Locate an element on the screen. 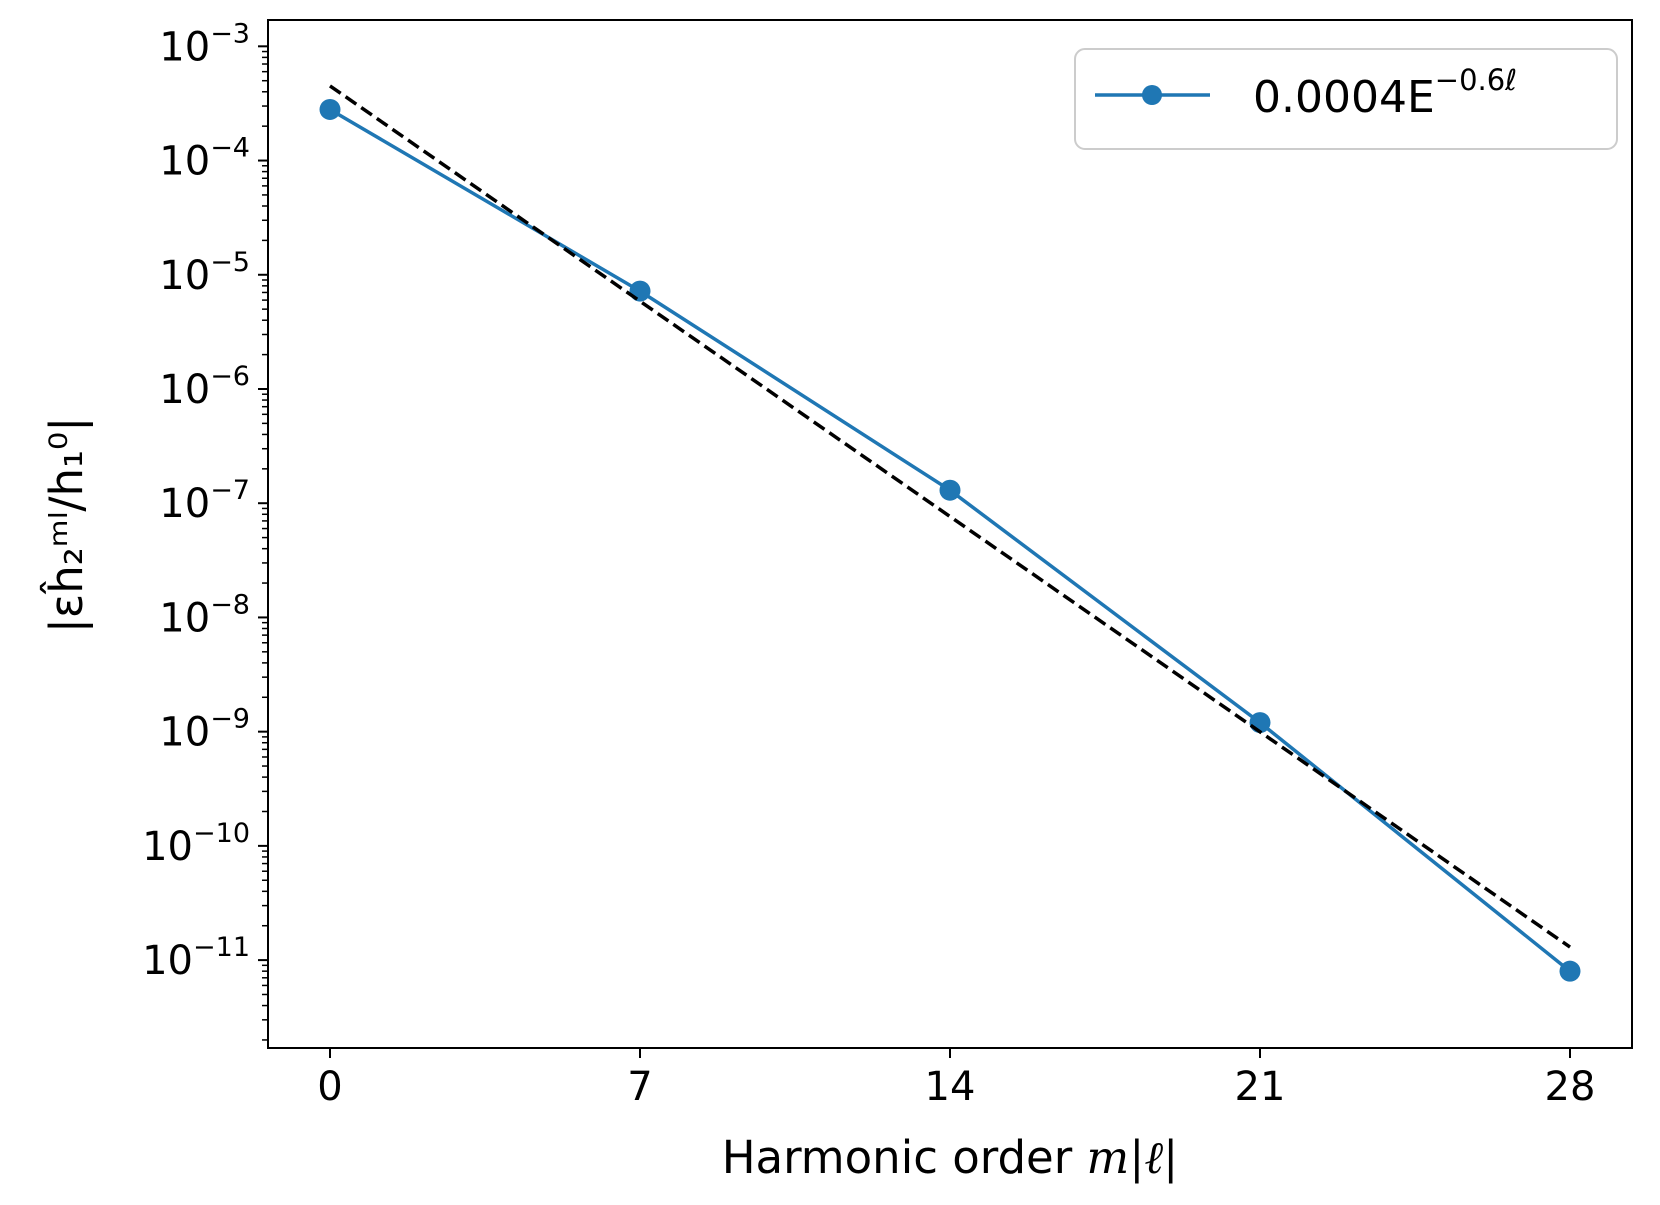 The width and height of the screenshot is (1660, 1205). x-axis-title-math: m|ℓ| is located at coordinates (1133, 1157).